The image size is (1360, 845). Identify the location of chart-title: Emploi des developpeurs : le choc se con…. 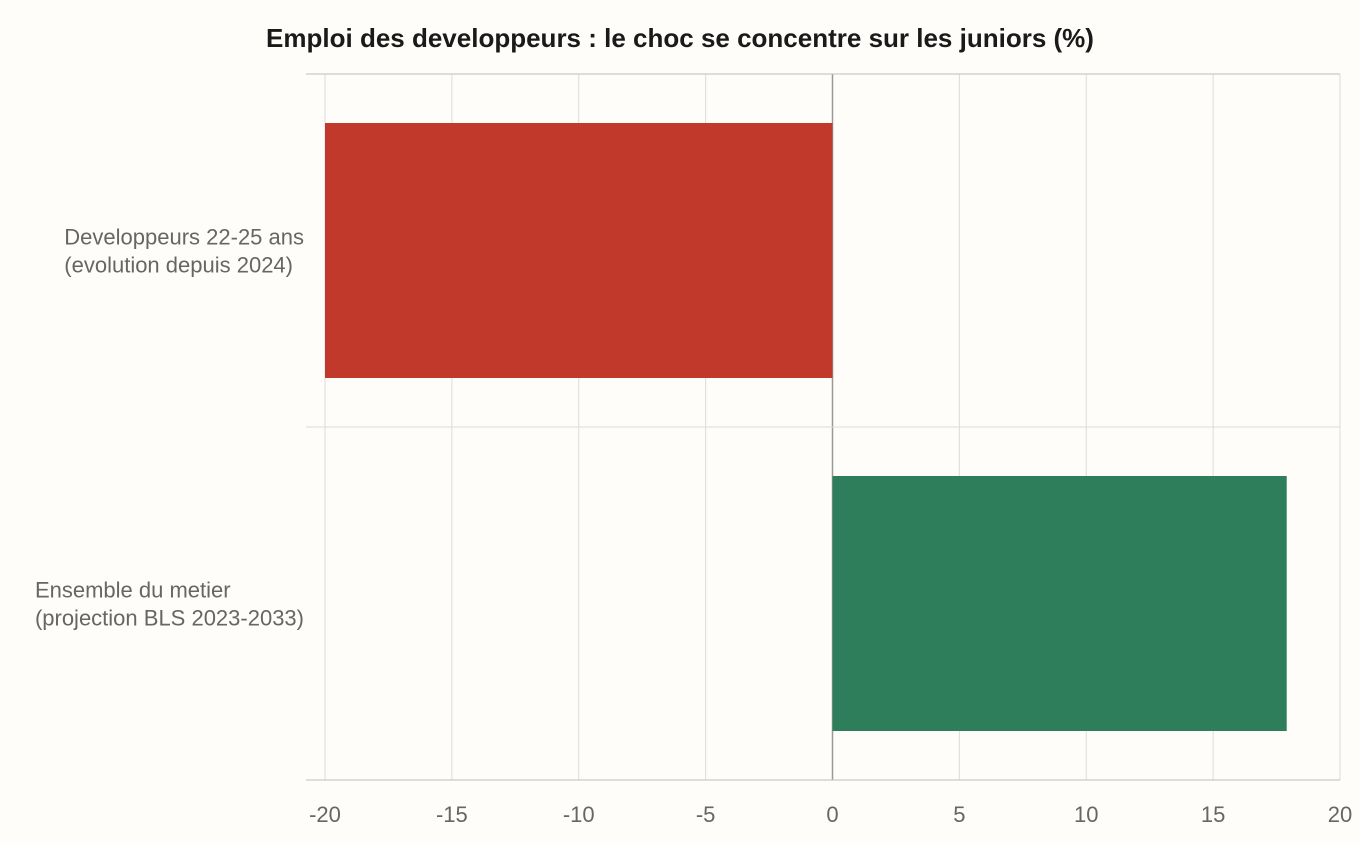
(680, 38).